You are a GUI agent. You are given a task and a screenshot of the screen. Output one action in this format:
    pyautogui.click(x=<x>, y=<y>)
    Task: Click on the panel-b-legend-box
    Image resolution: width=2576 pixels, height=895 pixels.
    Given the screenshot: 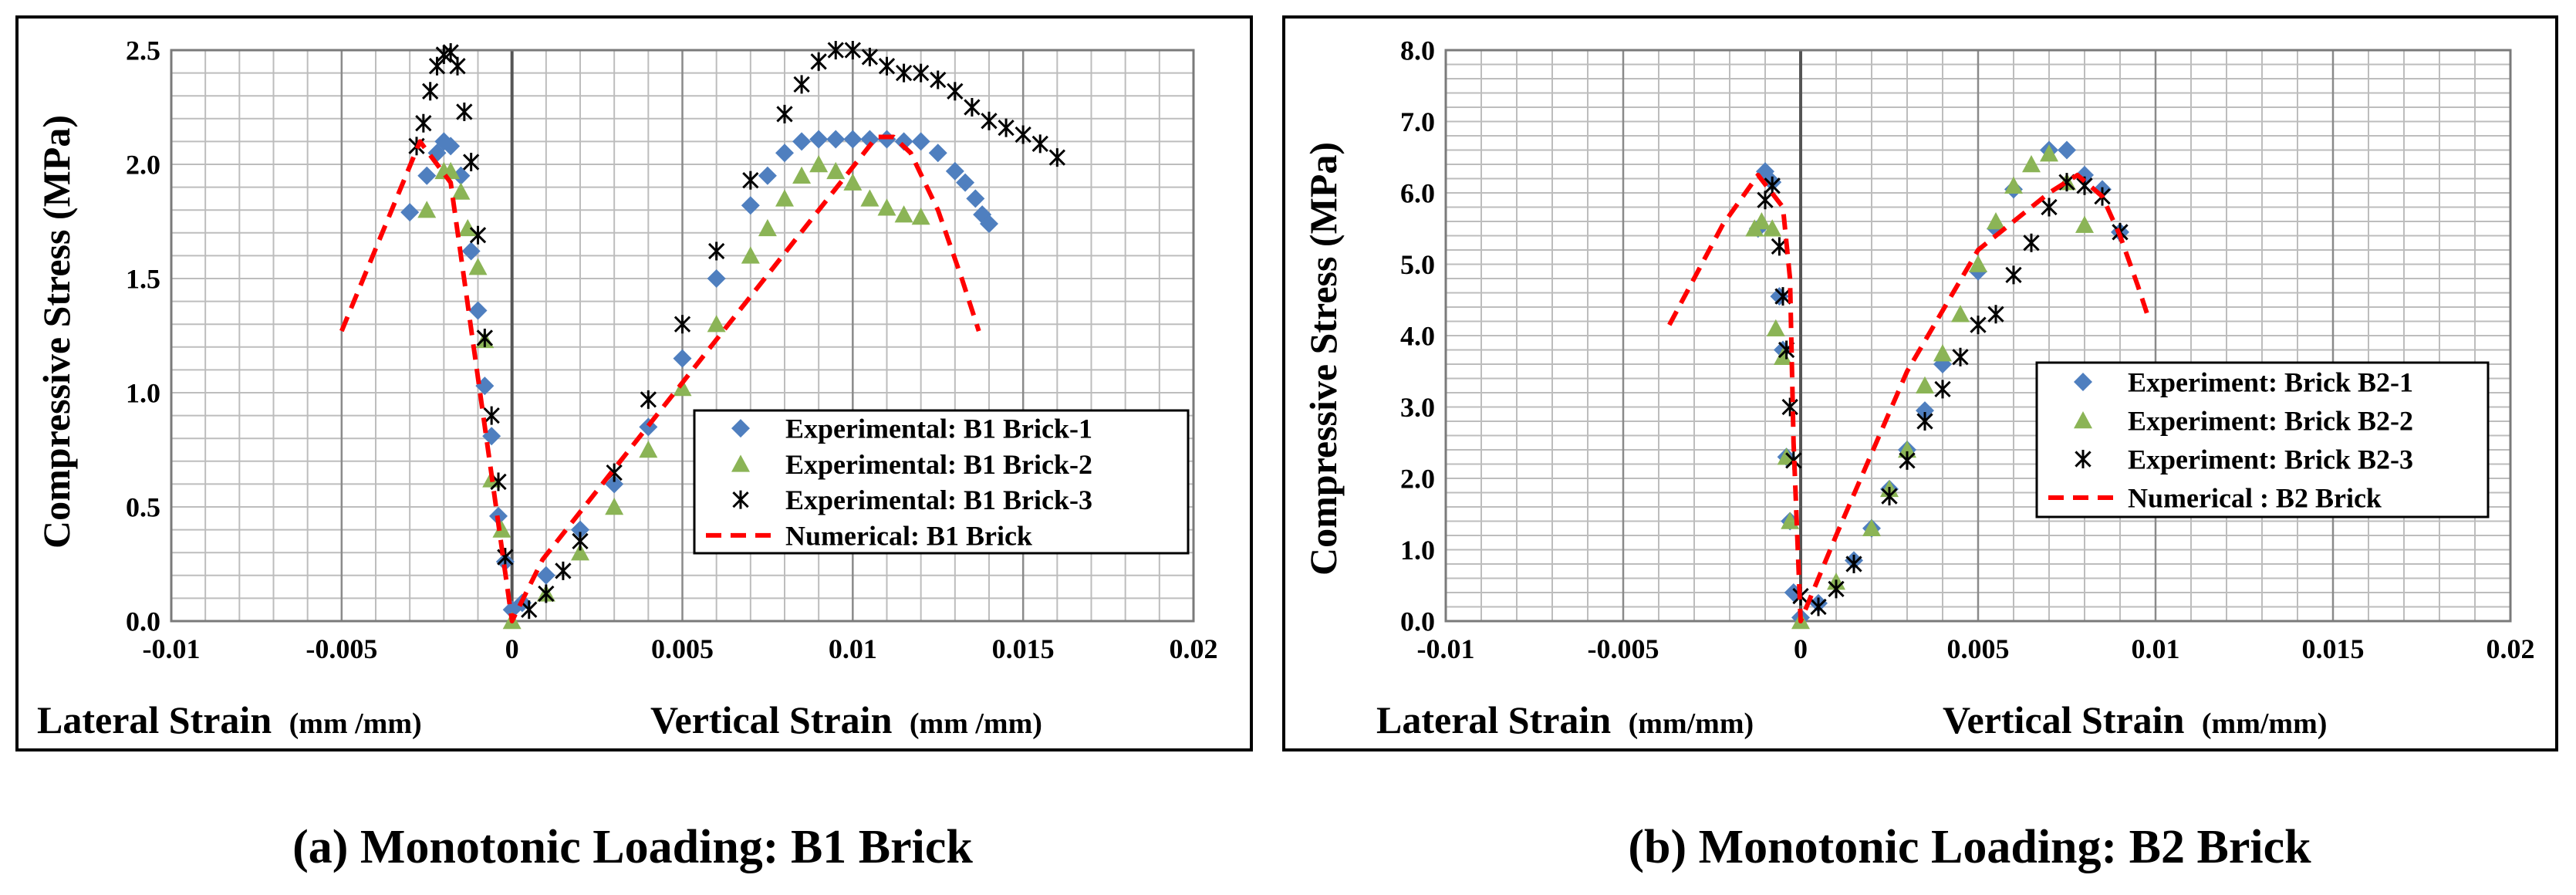 What is the action you would take?
    pyautogui.click(x=2262, y=439)
    